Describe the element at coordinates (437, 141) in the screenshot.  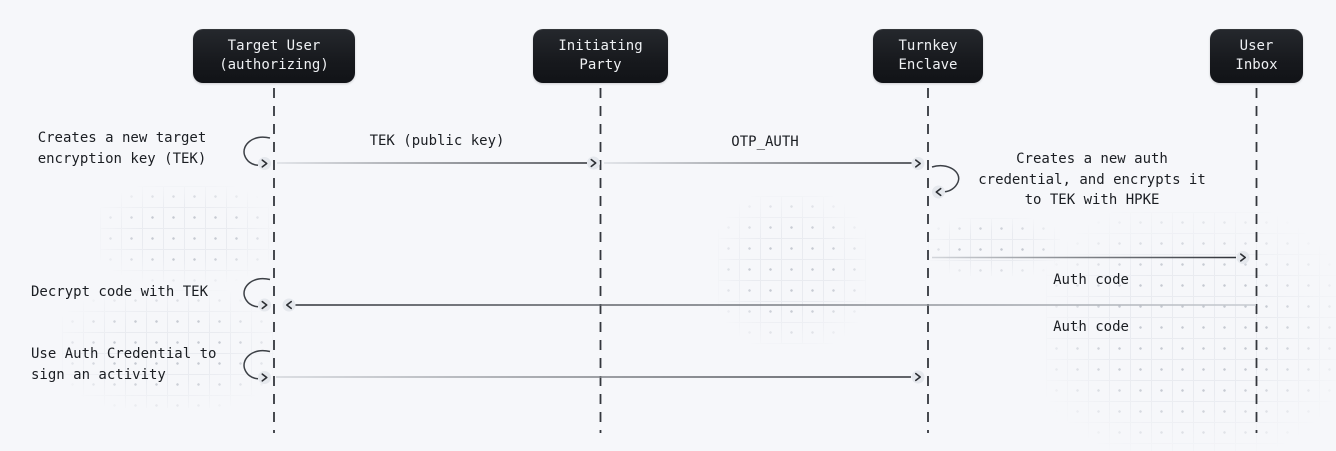
I see `message-label-tek: TEK (public key)` at that location.